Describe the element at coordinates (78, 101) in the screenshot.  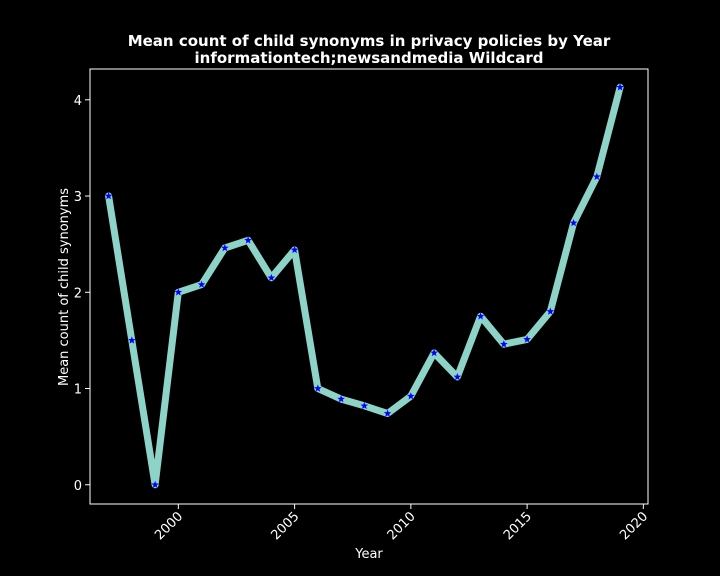
I see `y-tick-label: 4` at that location.